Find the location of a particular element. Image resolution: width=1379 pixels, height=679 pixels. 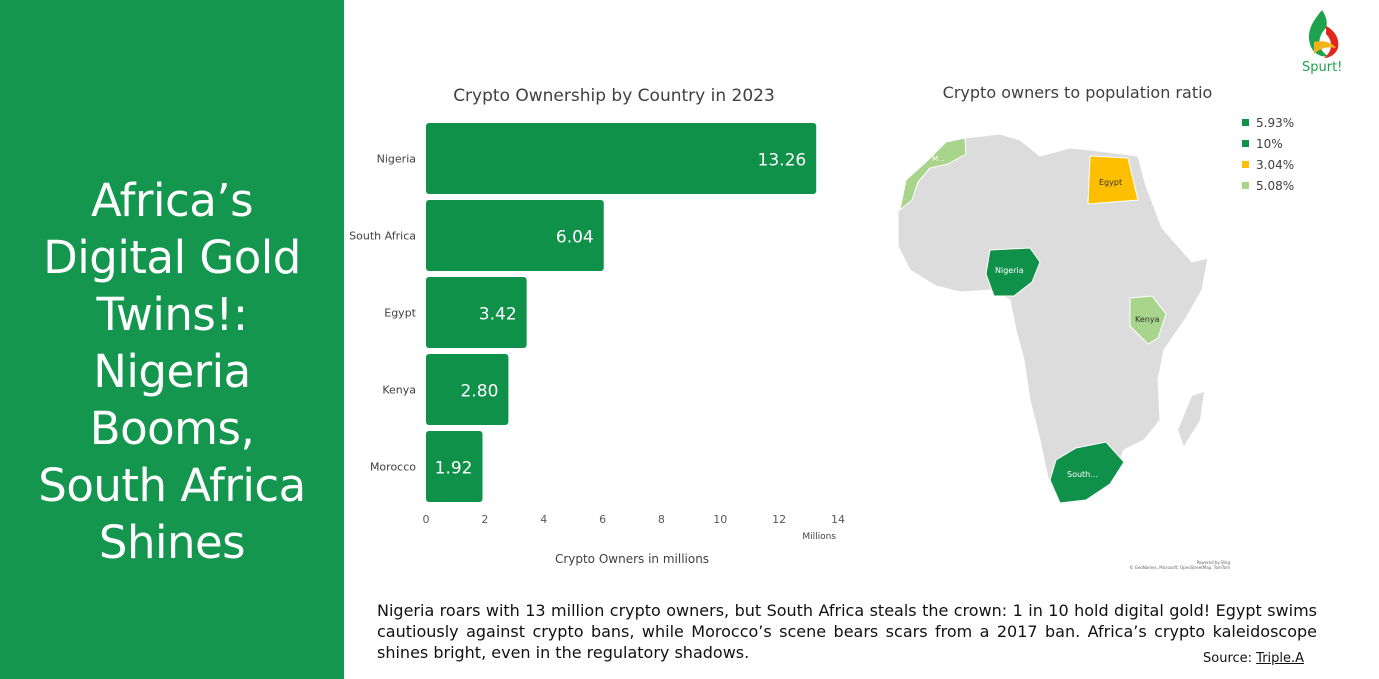

x-tick-label: 4 is located at coordinates (543, 519).